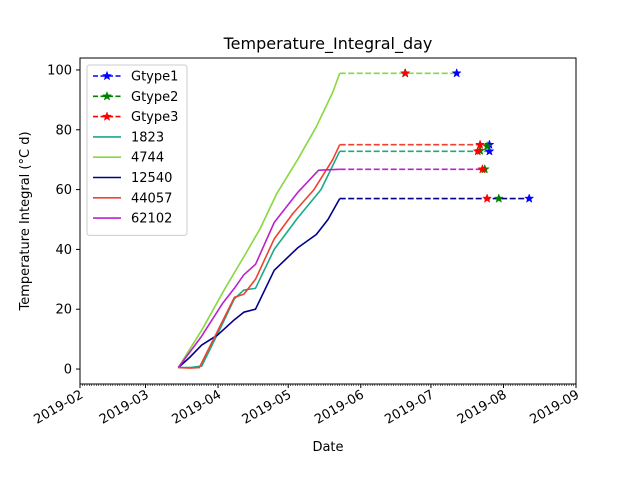 The image size is (640, 480). I want to click on legend-label: 44057, so click(151, 198).